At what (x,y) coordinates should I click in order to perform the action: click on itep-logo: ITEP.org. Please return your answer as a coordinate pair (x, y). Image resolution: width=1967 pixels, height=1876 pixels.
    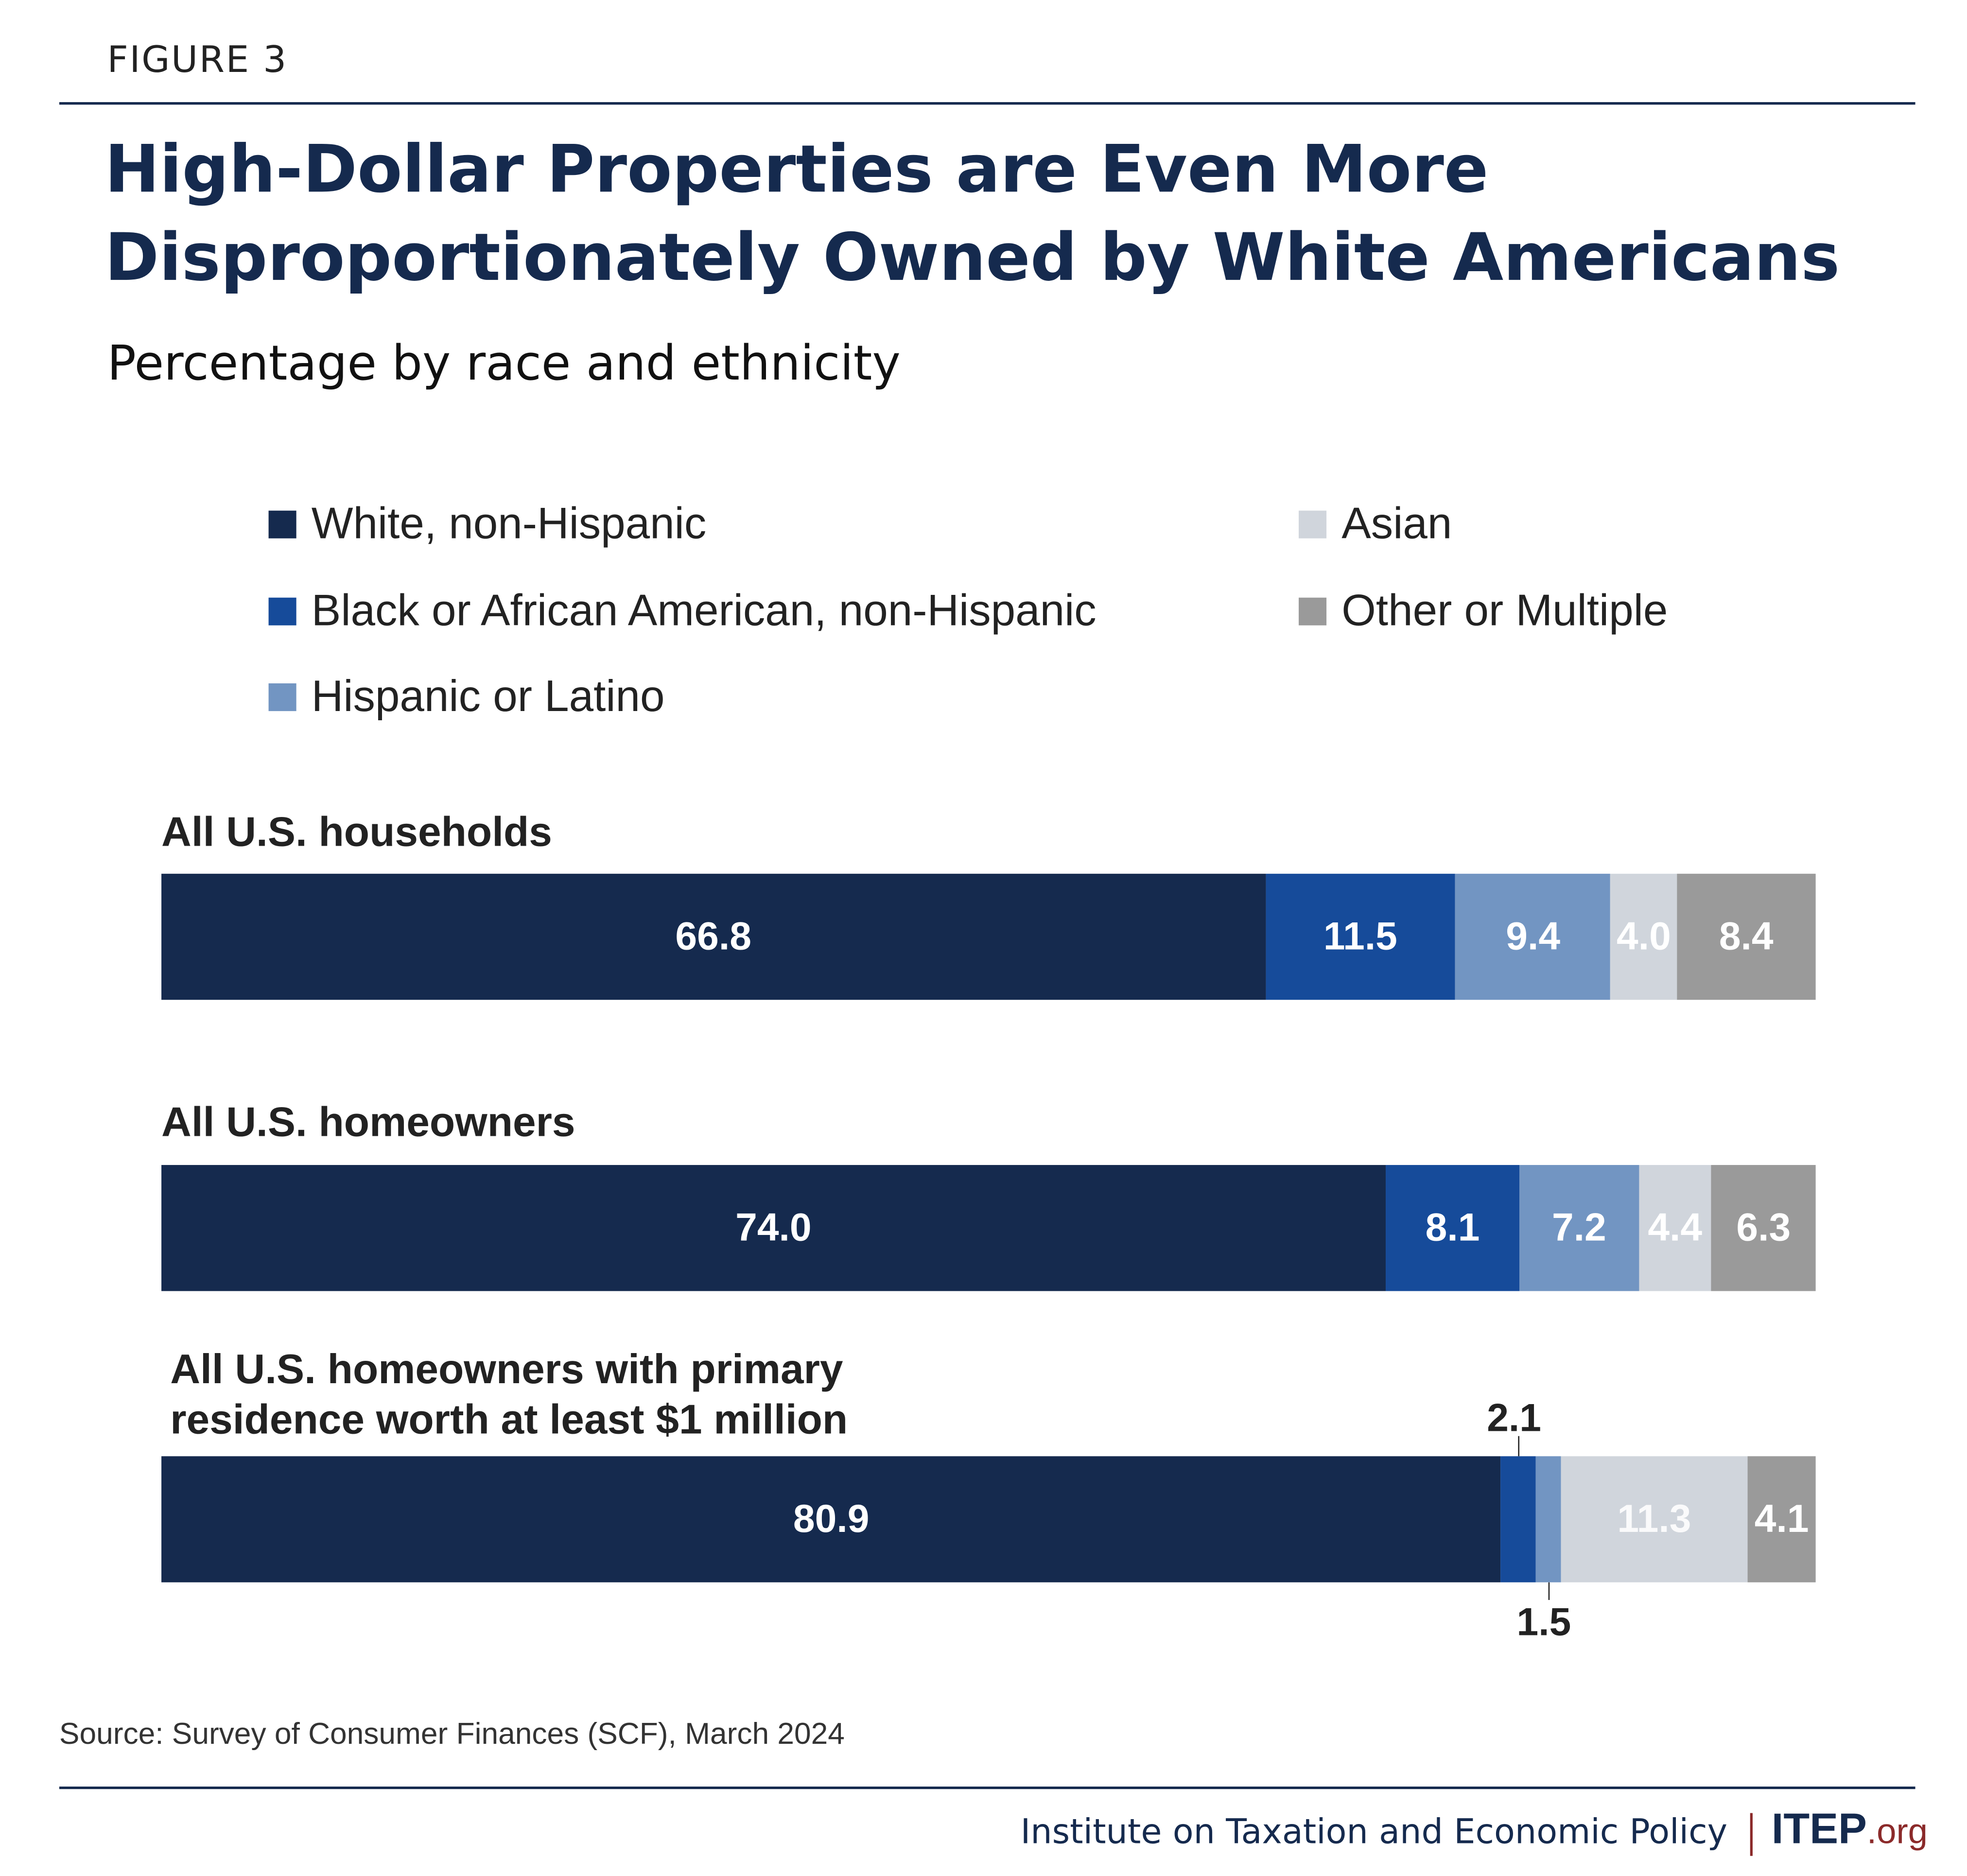
    Looking at the image, I should click on (1850, 1831).